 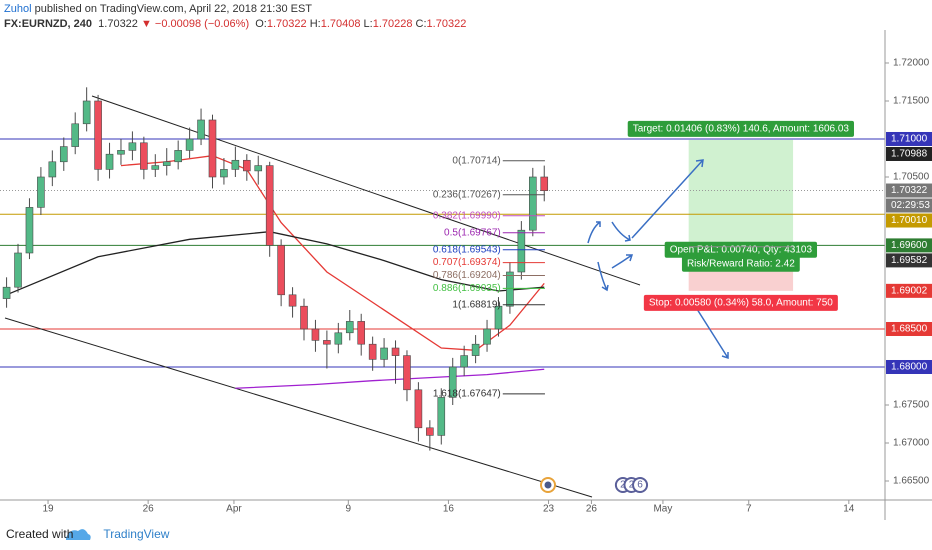 What do you see at coordinates (749, 509) in the screenshot?
I see `x-tick-label: 7` at bounding box center [749, 509].